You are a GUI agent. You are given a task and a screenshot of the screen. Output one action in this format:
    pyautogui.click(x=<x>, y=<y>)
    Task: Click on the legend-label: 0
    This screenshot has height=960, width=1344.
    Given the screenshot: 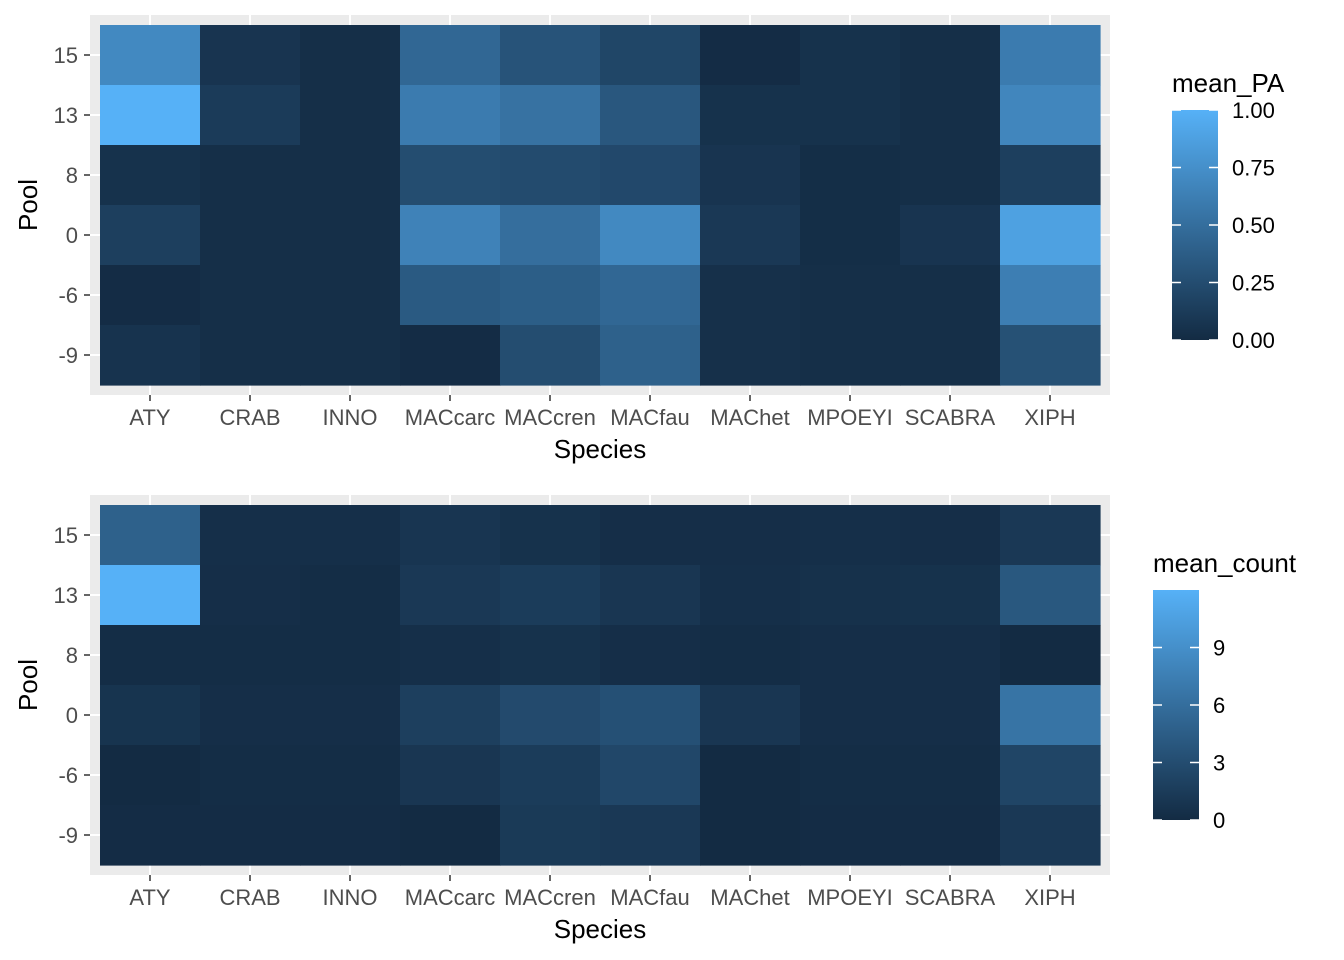 What is the action you would take?
    pyautogui.click(x=1219, y=820)
    